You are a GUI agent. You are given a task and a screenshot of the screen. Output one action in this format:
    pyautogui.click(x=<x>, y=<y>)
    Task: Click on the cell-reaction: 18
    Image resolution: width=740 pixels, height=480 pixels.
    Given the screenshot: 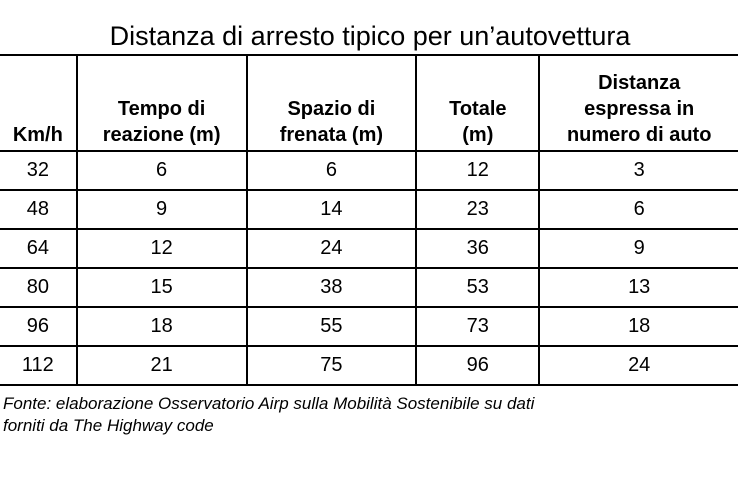 What is the action you would take?
    pyautogui.click(x=161, y=326)
    